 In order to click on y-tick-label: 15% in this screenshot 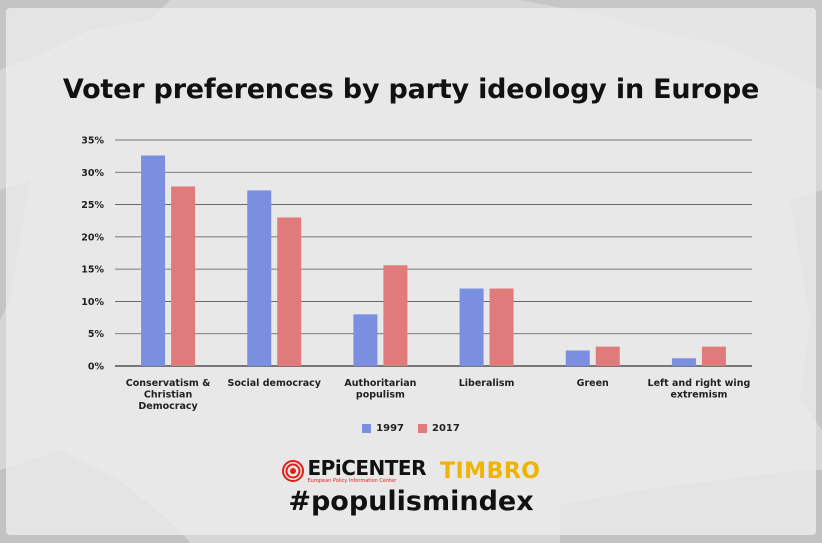, I will do `click(92, 270)`.